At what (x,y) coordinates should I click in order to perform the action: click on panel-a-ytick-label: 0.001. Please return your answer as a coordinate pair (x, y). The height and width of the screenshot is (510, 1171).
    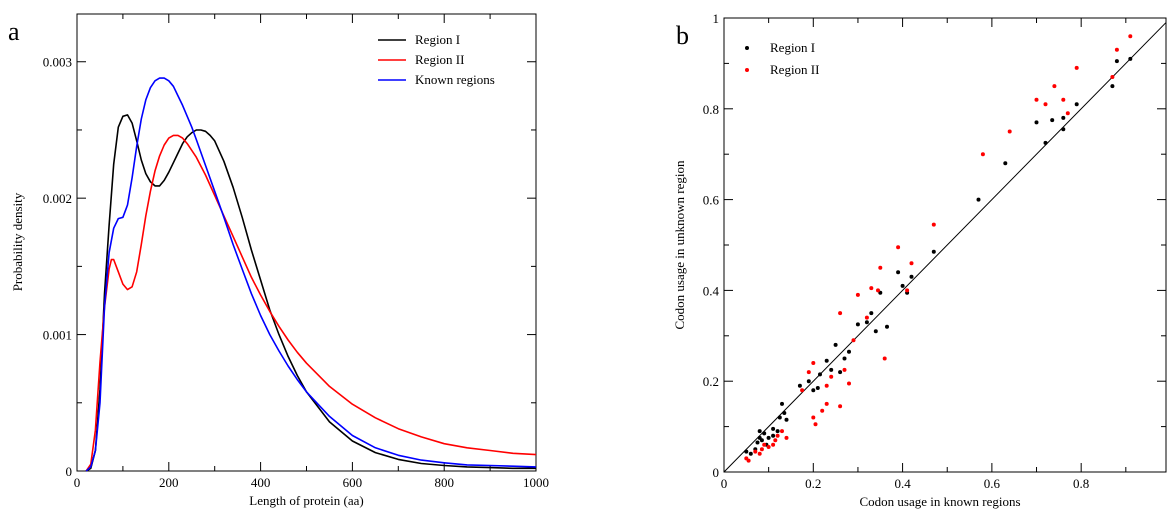
    Looking at the image, I should click on (57, 335).